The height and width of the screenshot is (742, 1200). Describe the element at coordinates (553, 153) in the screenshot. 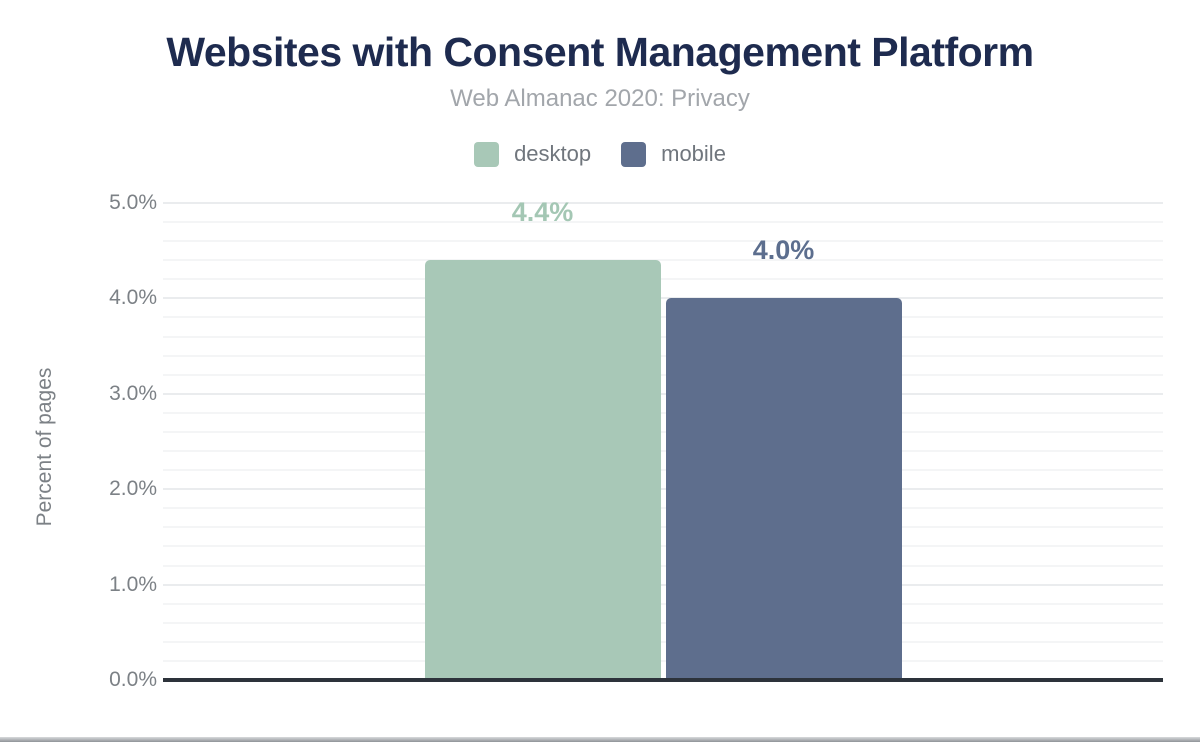

I see `legend-label-desktop: desktop` at that location.